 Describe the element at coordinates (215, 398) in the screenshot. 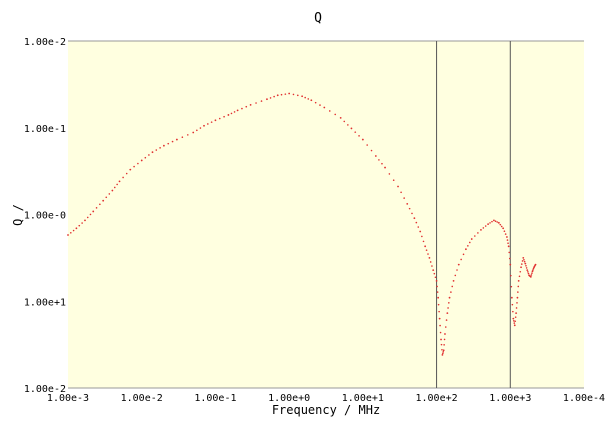

I see `x-tick-label: 1.00e-1` at that location.